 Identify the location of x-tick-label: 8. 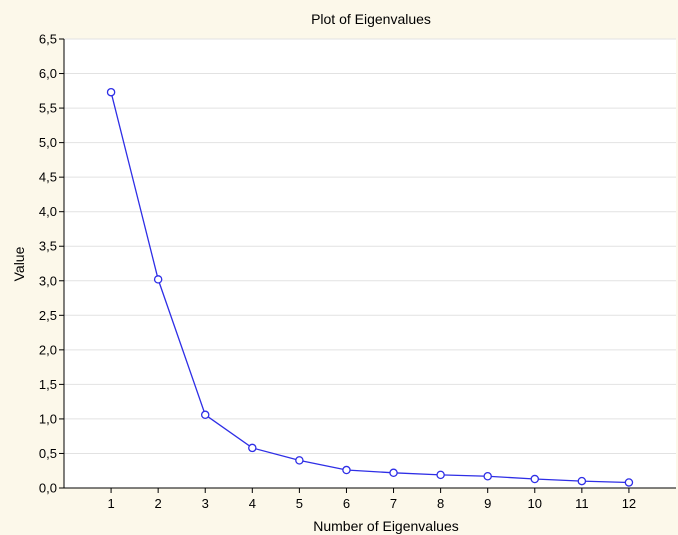
(440, 503).